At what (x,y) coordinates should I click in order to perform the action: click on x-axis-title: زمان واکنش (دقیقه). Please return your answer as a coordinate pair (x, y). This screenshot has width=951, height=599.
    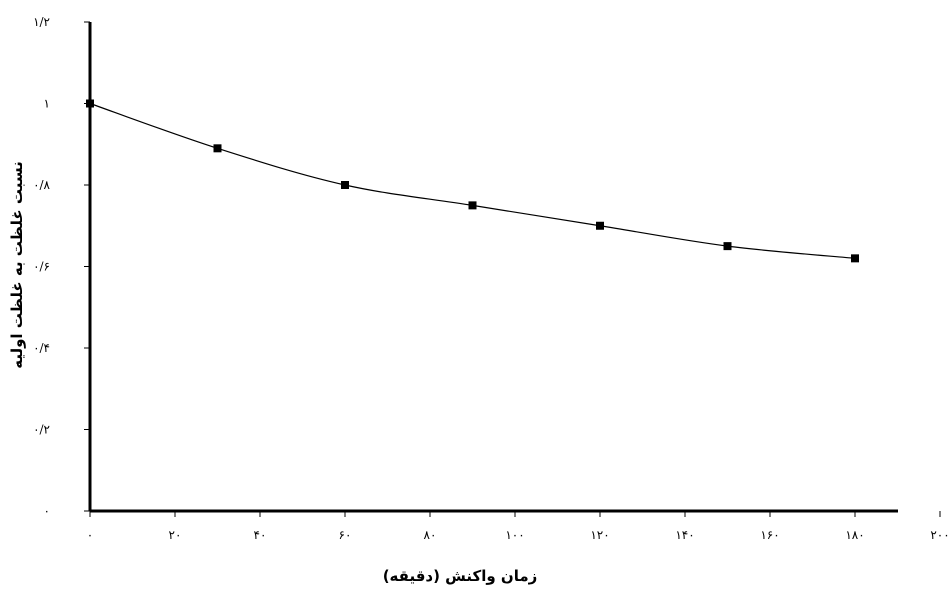
    Looking at the image, I should click on (460, 576).